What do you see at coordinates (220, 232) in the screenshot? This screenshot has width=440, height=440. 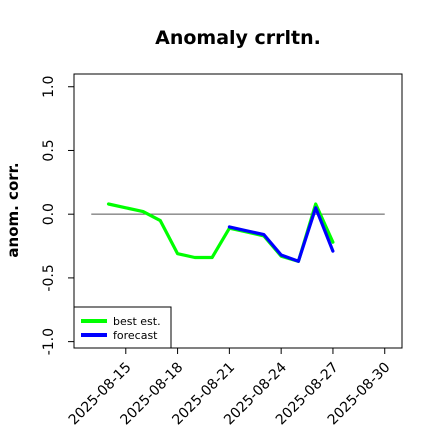 I see `series-line-best-est` at bounding box center [220, 232].